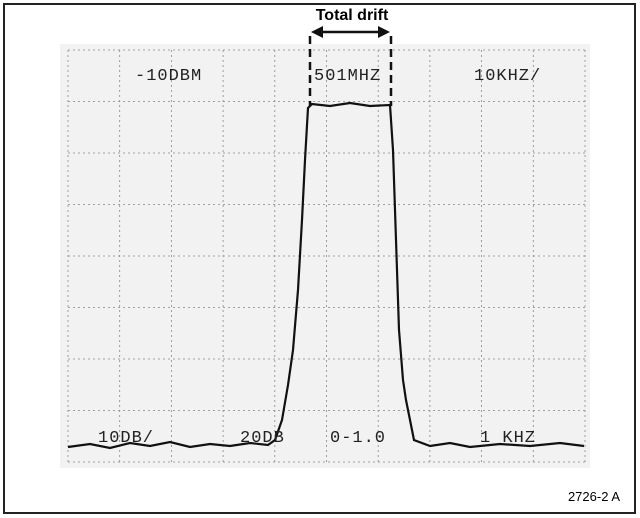 Image resolution: width=640 pixels, height=518 pixels. What do you see at coordinates (358, 438) in the screenshot?
I see `screen-readout: 0-1.0` at bounding box center [358, 438].